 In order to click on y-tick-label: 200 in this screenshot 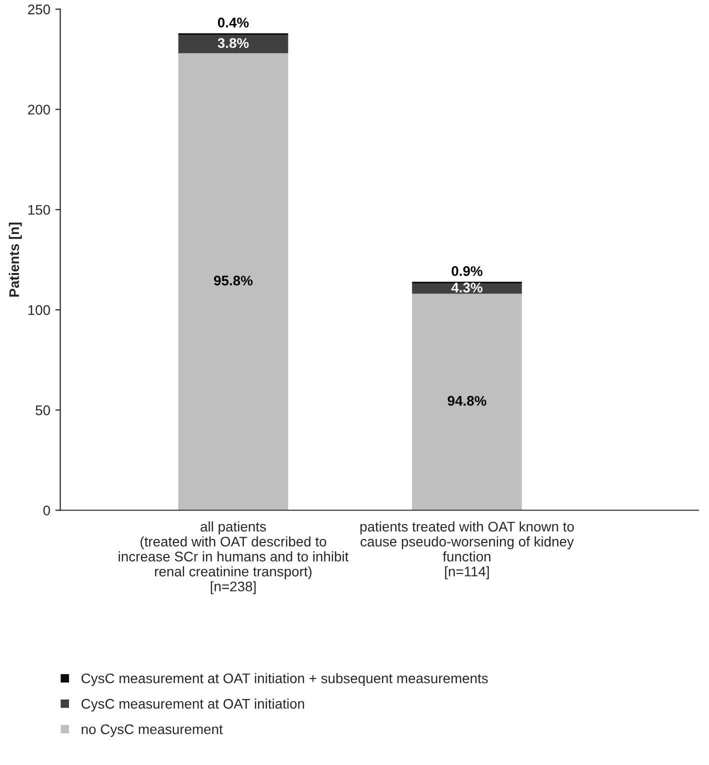, I will do `click(39, 109)`.